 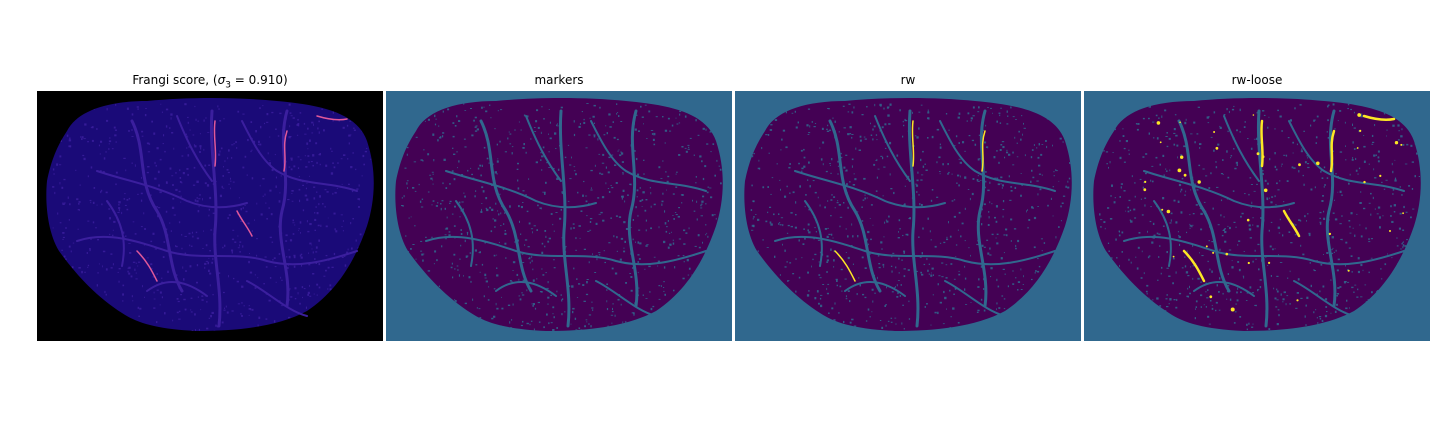 I want to click on title-suffix: = 0.910), so click(x=259, y=80).